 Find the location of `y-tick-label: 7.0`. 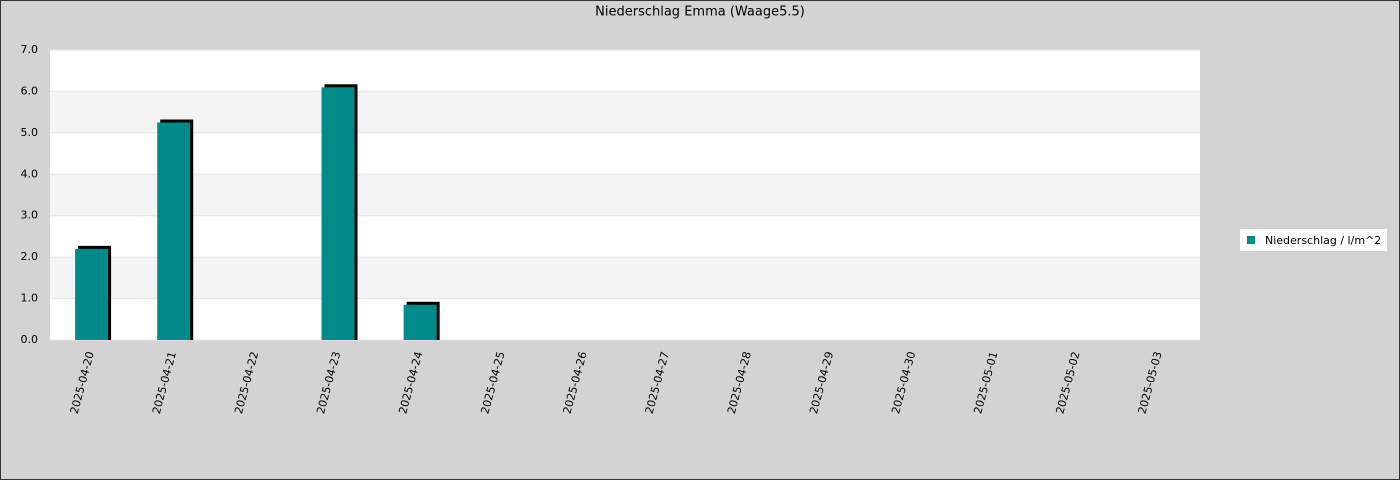

y-tick-label: 7.0 is located at coordinates (30, 49).